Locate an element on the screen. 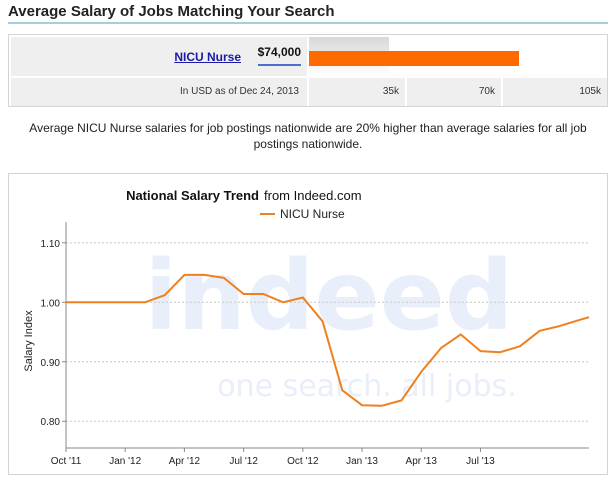  y-tick-label: 0.80 is located at coordinates (51, 422).